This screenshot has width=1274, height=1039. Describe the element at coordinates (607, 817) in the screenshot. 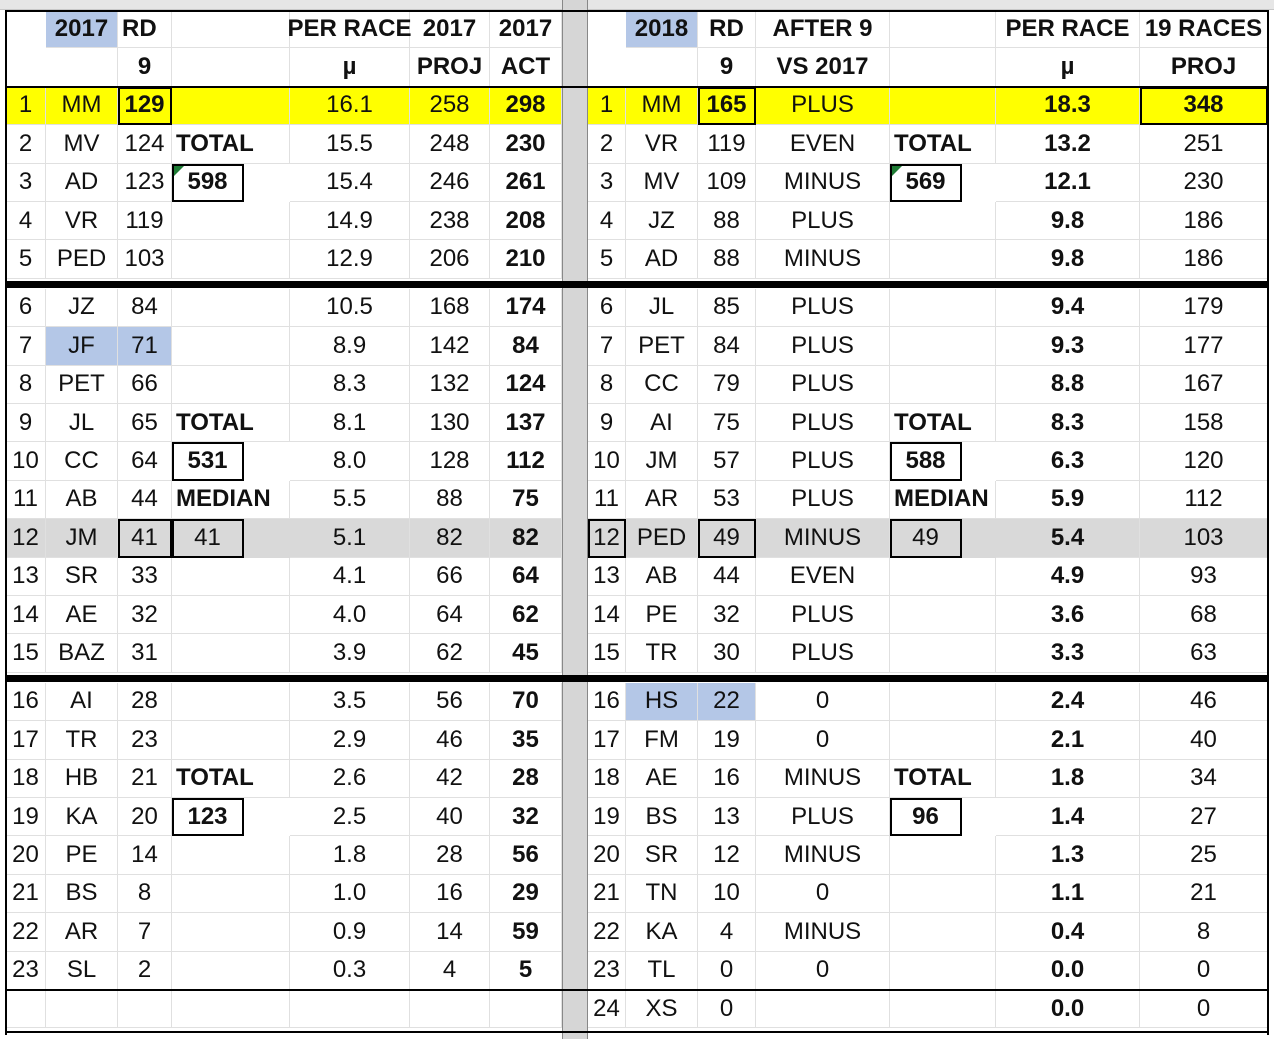

I see `right-rank: 19` at that location.